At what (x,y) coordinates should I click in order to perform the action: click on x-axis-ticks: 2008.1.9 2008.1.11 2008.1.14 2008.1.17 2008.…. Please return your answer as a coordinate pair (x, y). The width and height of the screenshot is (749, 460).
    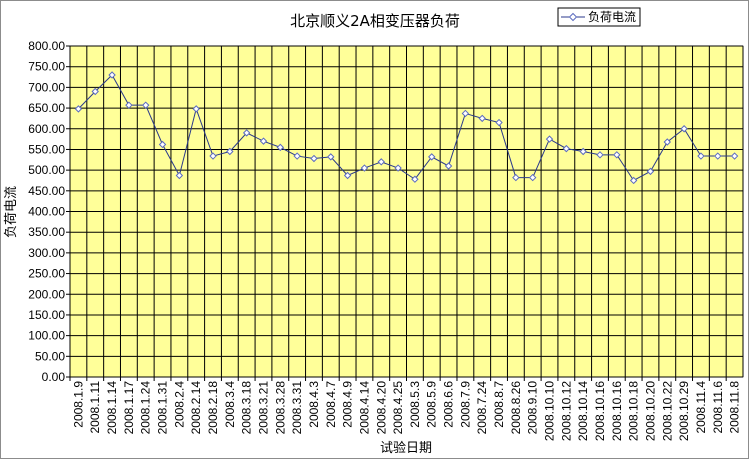
    Looking at the image, I should click on (405, 409).